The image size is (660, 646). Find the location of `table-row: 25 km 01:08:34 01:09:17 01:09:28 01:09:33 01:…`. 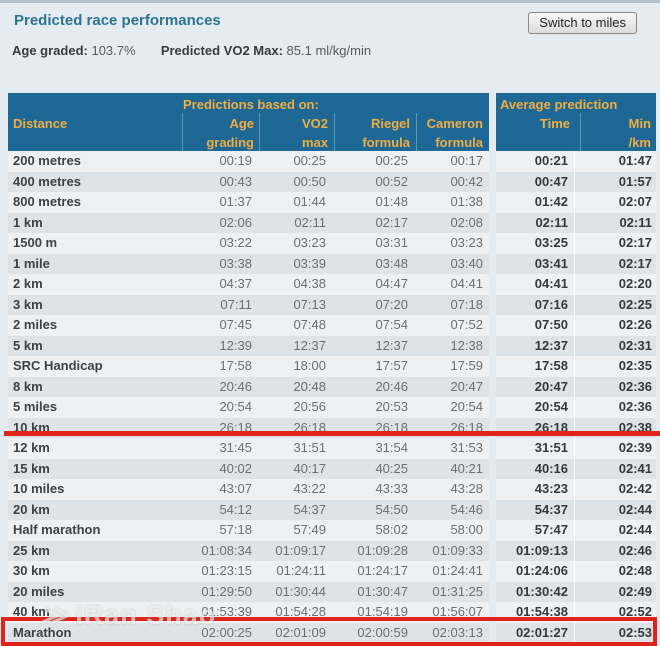

table-row: 25 km 01:08:34 01:09:17 01:09:28 01:09:33 01:… is located at coordinates (332, 550).